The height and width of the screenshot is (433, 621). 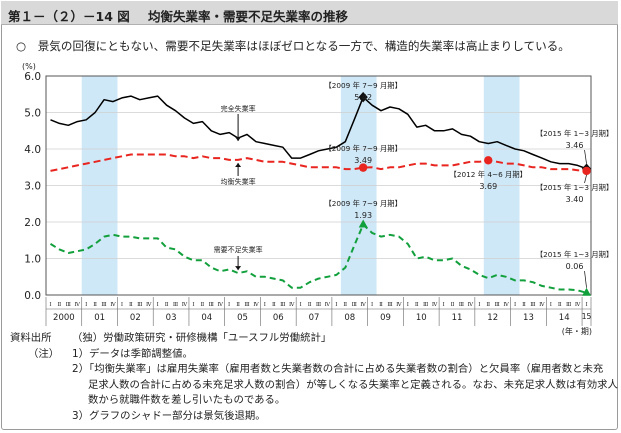 I want to click on year-label: 11, so click(x=457, y=318).